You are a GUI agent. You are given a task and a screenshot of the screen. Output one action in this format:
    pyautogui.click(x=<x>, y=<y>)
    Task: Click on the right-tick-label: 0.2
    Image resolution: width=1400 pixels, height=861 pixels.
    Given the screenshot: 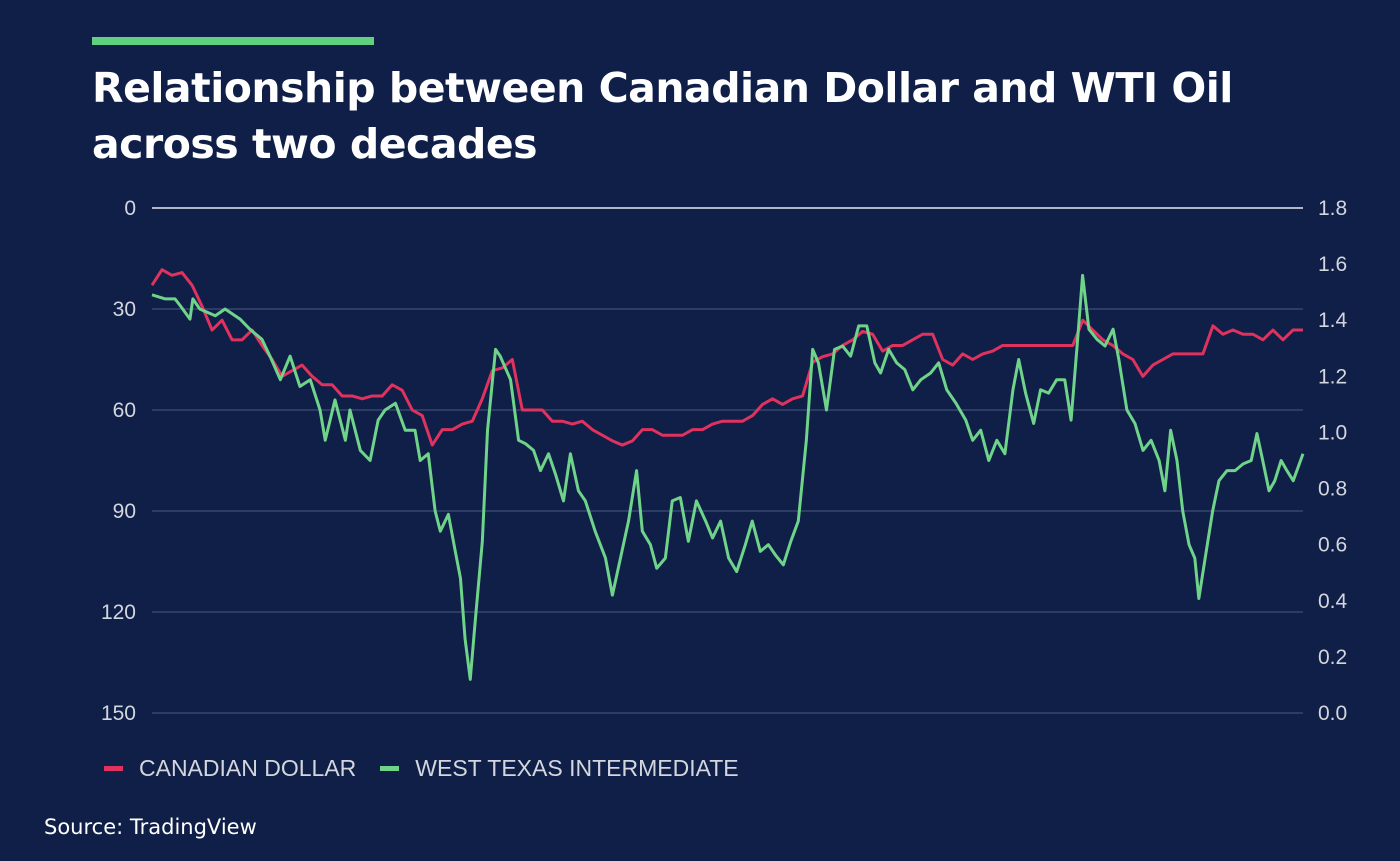 What is the action you would take?
    pyautogui.click(x=1332, y=657)
    